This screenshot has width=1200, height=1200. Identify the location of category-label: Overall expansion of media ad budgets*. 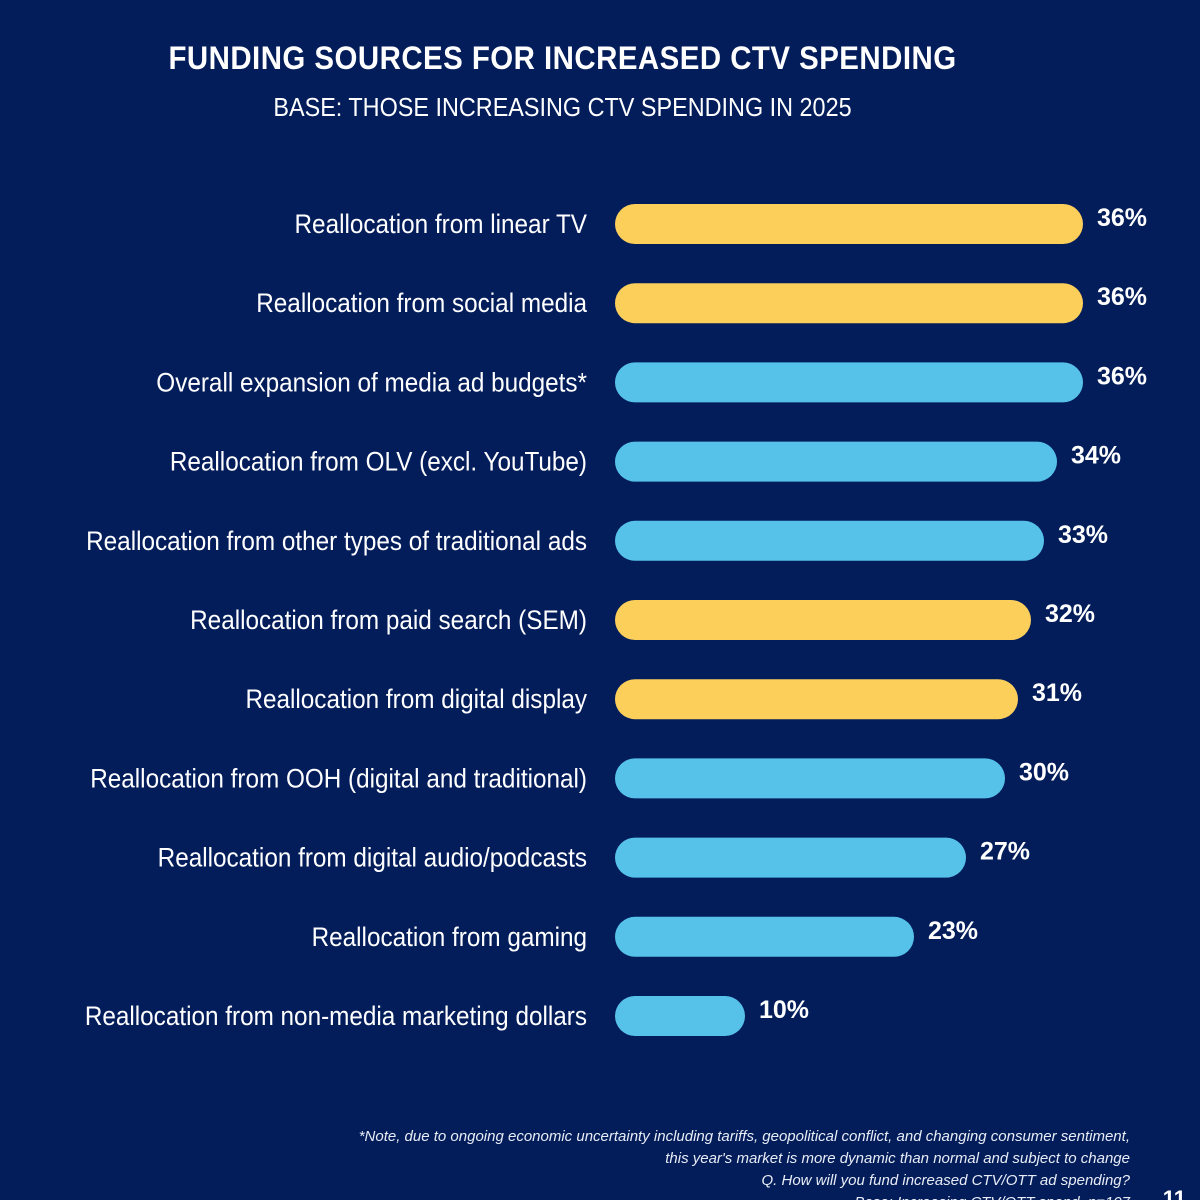
(371, 382).